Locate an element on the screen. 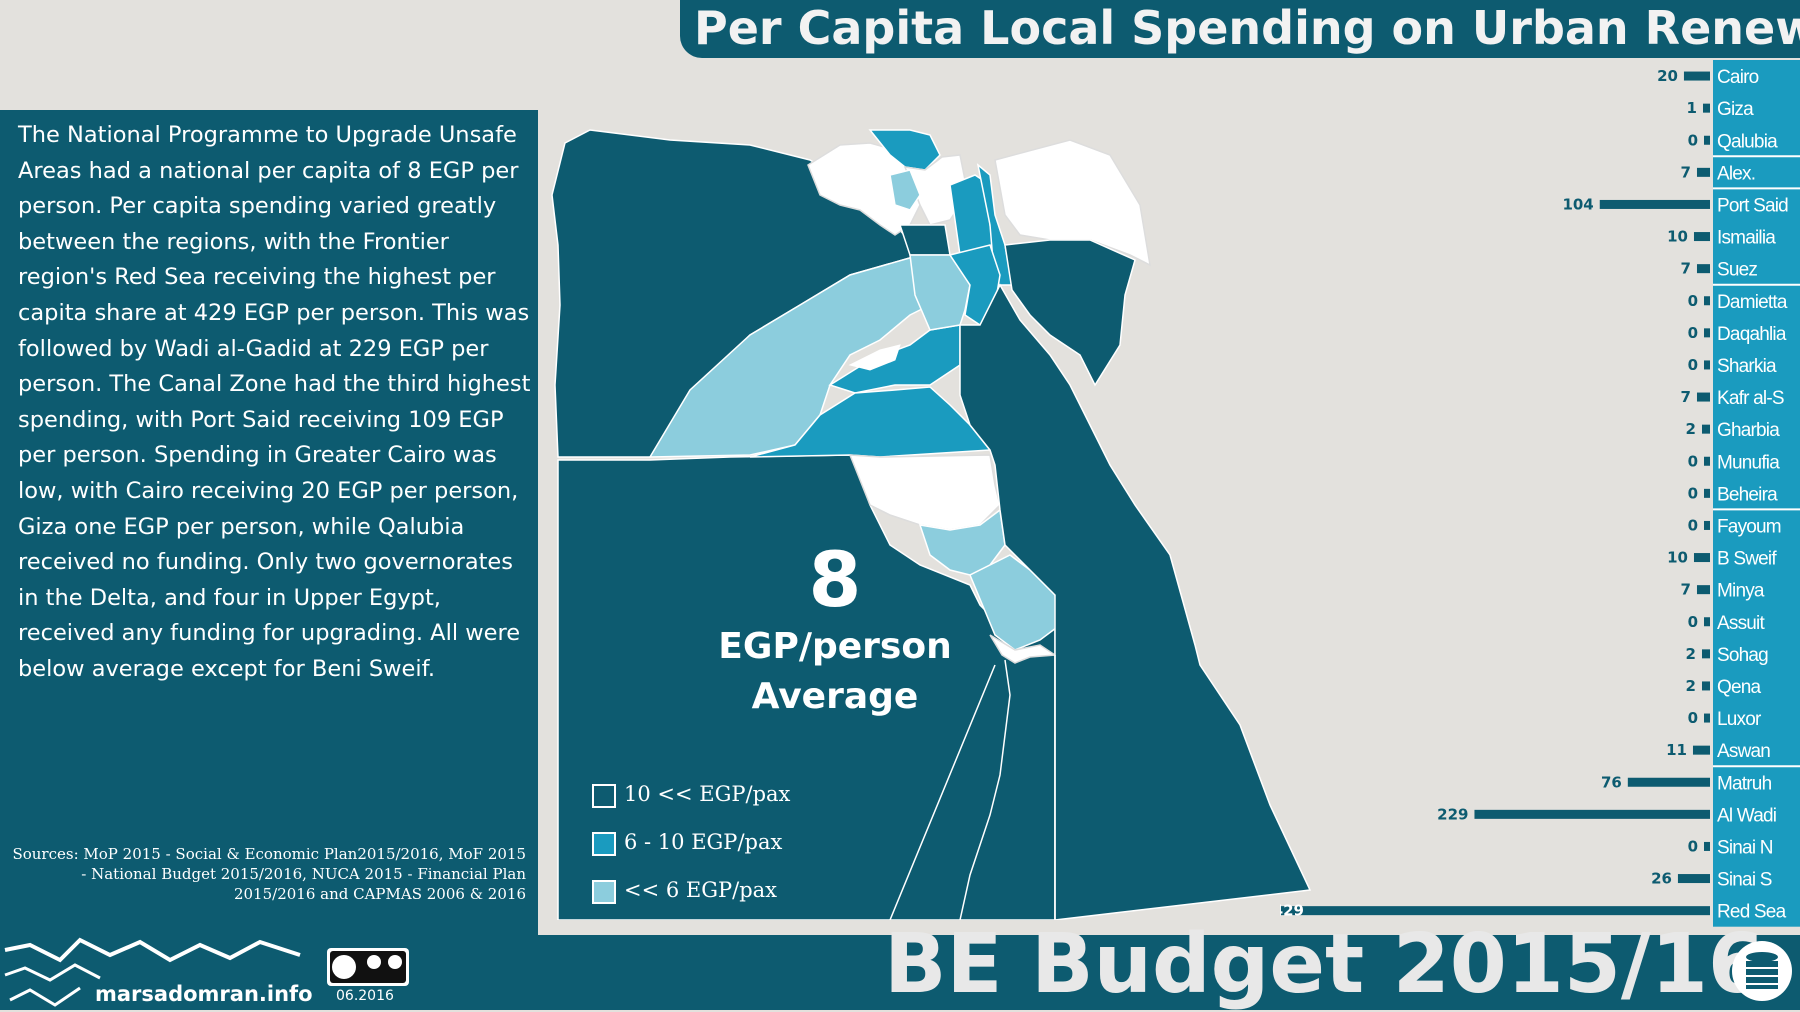 The height and width of the screenshot is (1012, 1800). category-label: Sohag is located at coordinates (1742, 655).